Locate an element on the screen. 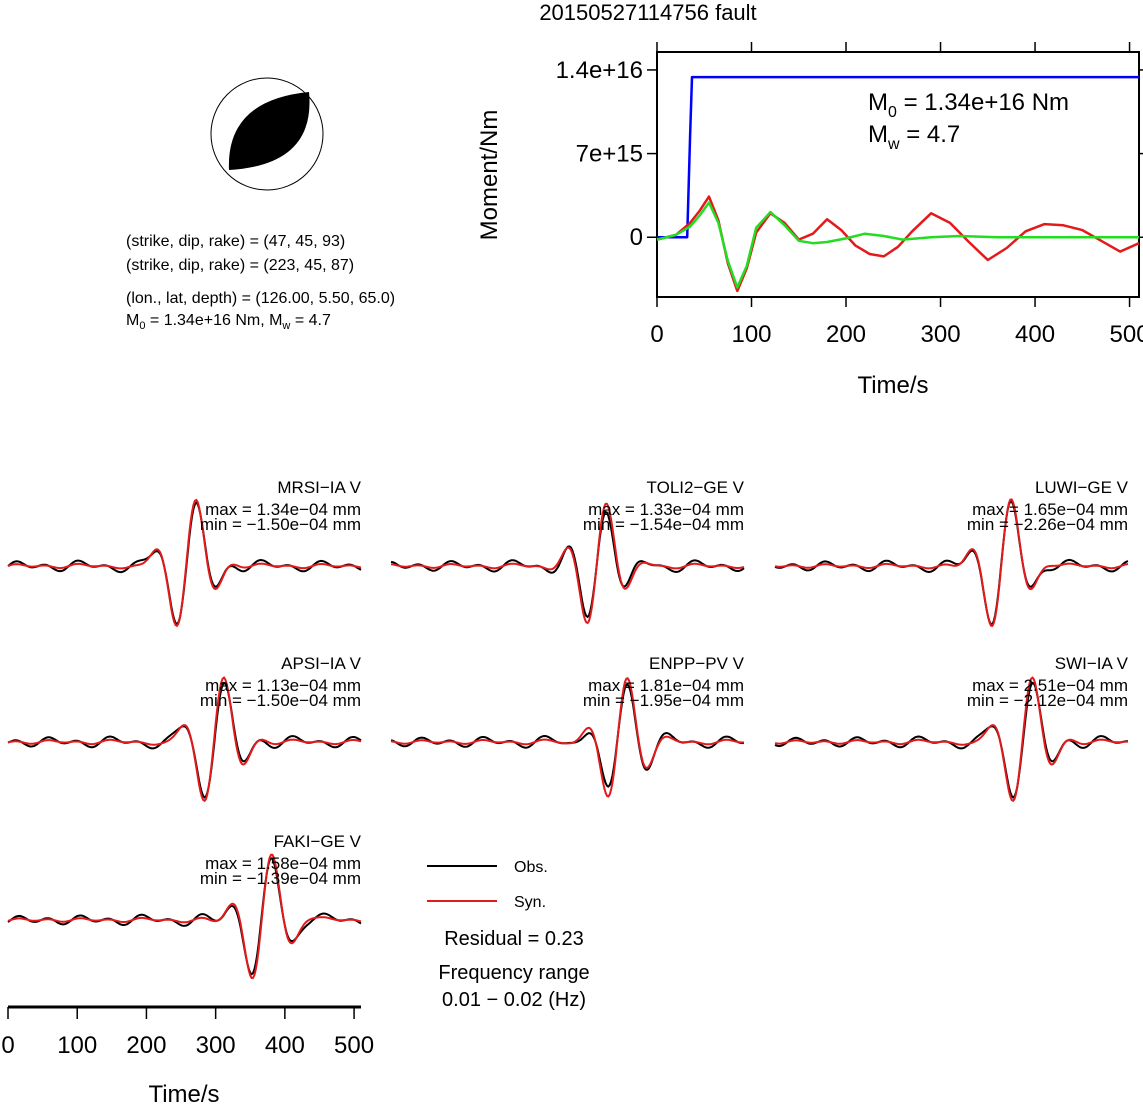 This screenshot has height=1104, width=1143. frequency-range-value: 0.01 − 0.02 (Hz) is located at coordinates (514, 1000).